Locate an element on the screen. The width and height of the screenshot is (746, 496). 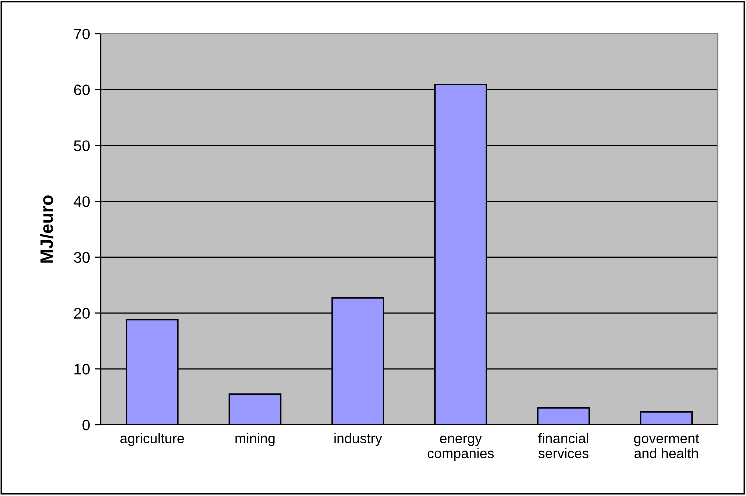
y-tick-label: 0 is located at coordinates (86, 425).